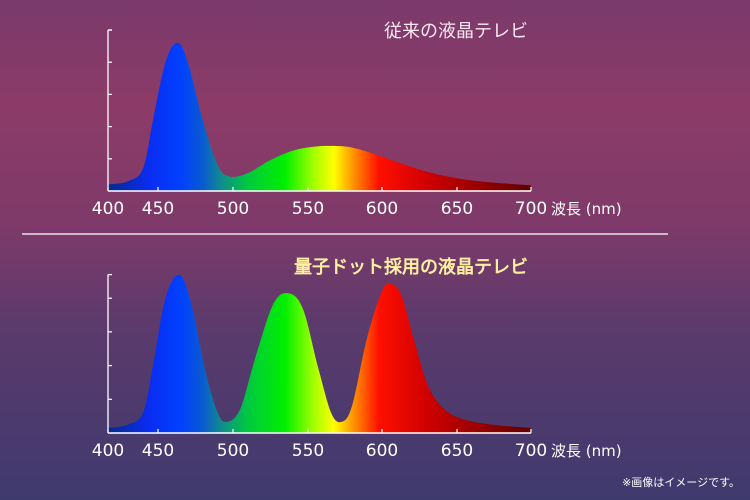  Describe the element at coordinates (456, 31) in the screenshot. I see `chart-title-conventional: 従来の液晶テレビ` at that location.